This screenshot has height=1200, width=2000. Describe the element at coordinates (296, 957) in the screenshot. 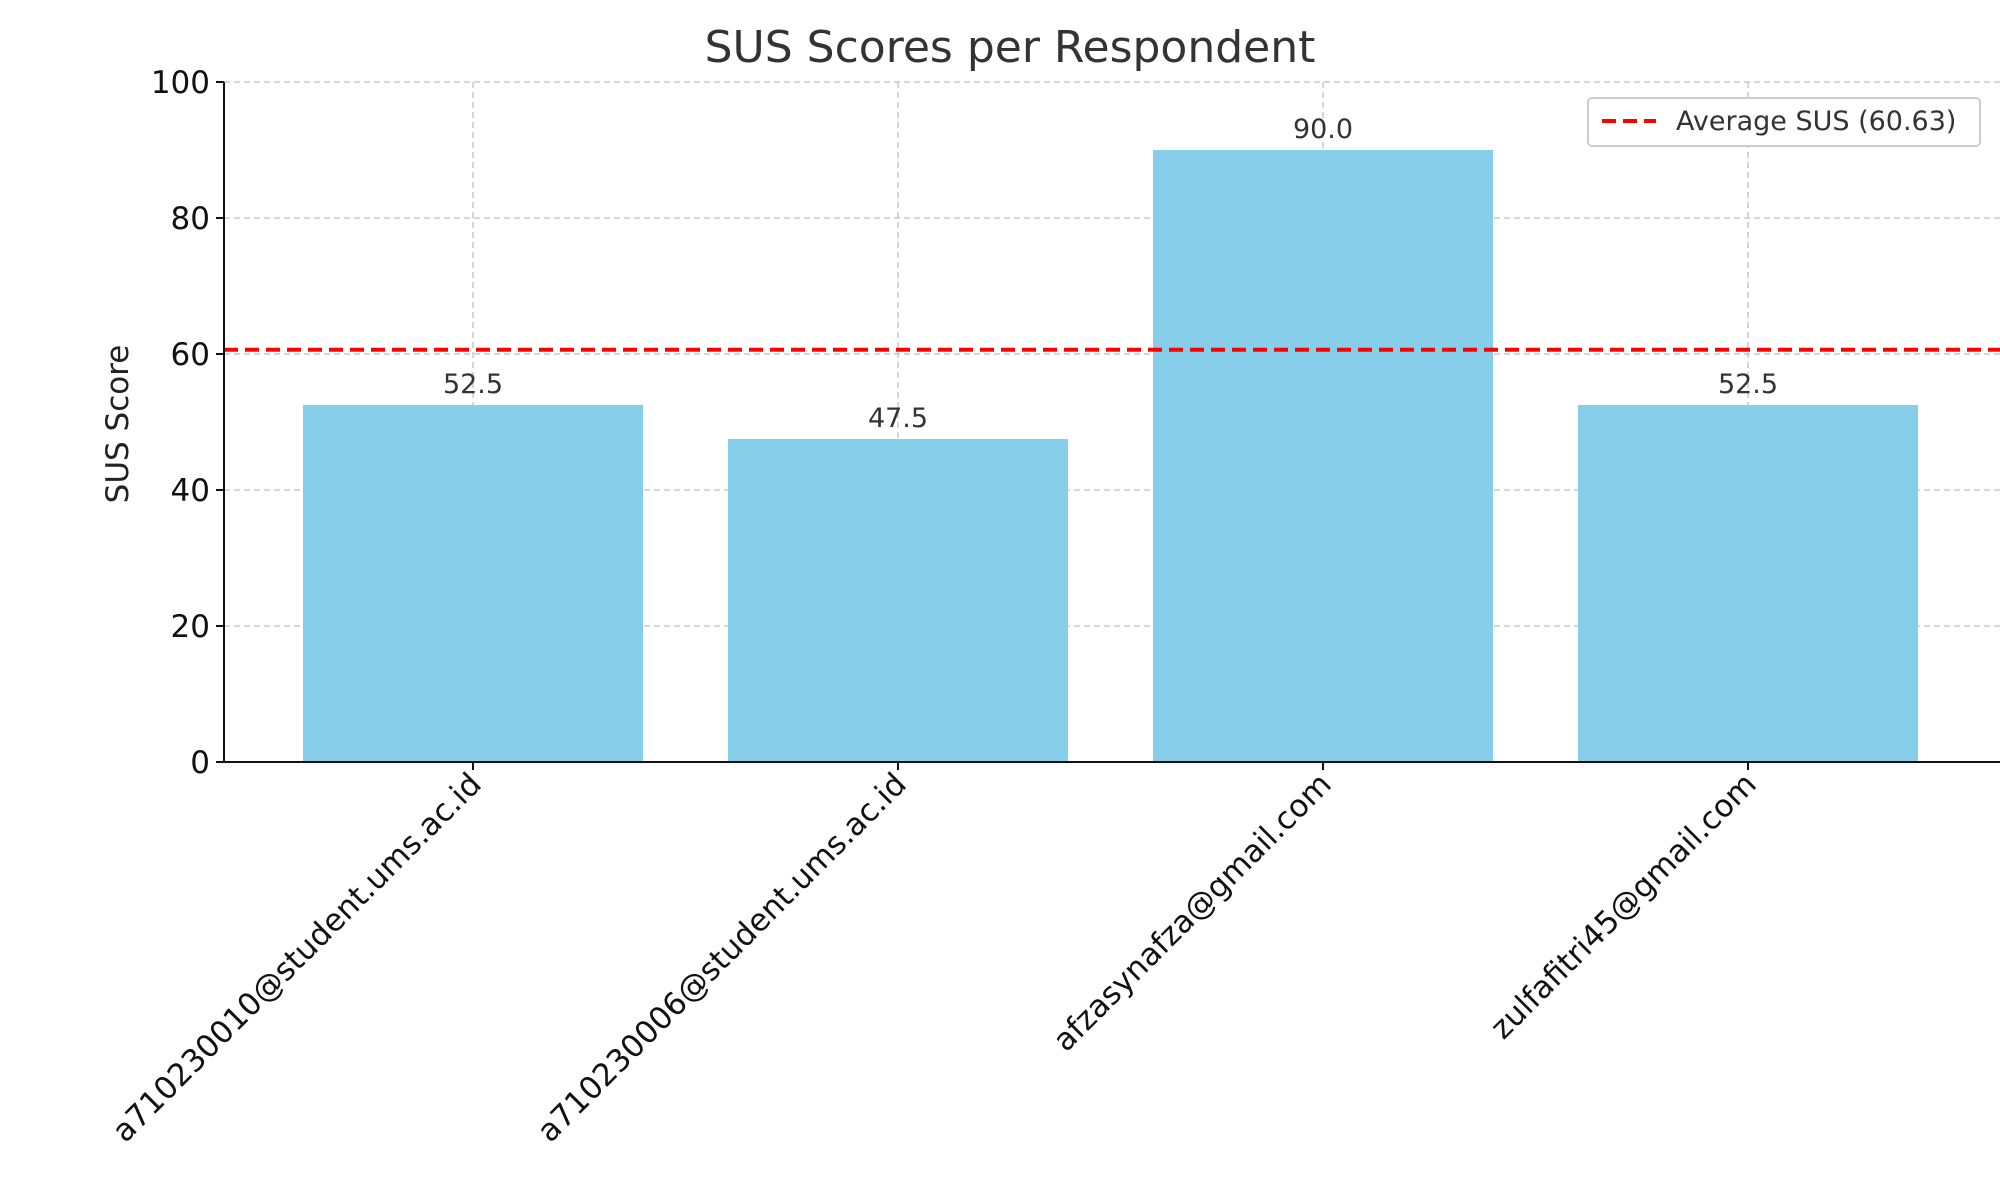

I see `x-tick-label: a710230010@student.ums.ac.id` at that location.